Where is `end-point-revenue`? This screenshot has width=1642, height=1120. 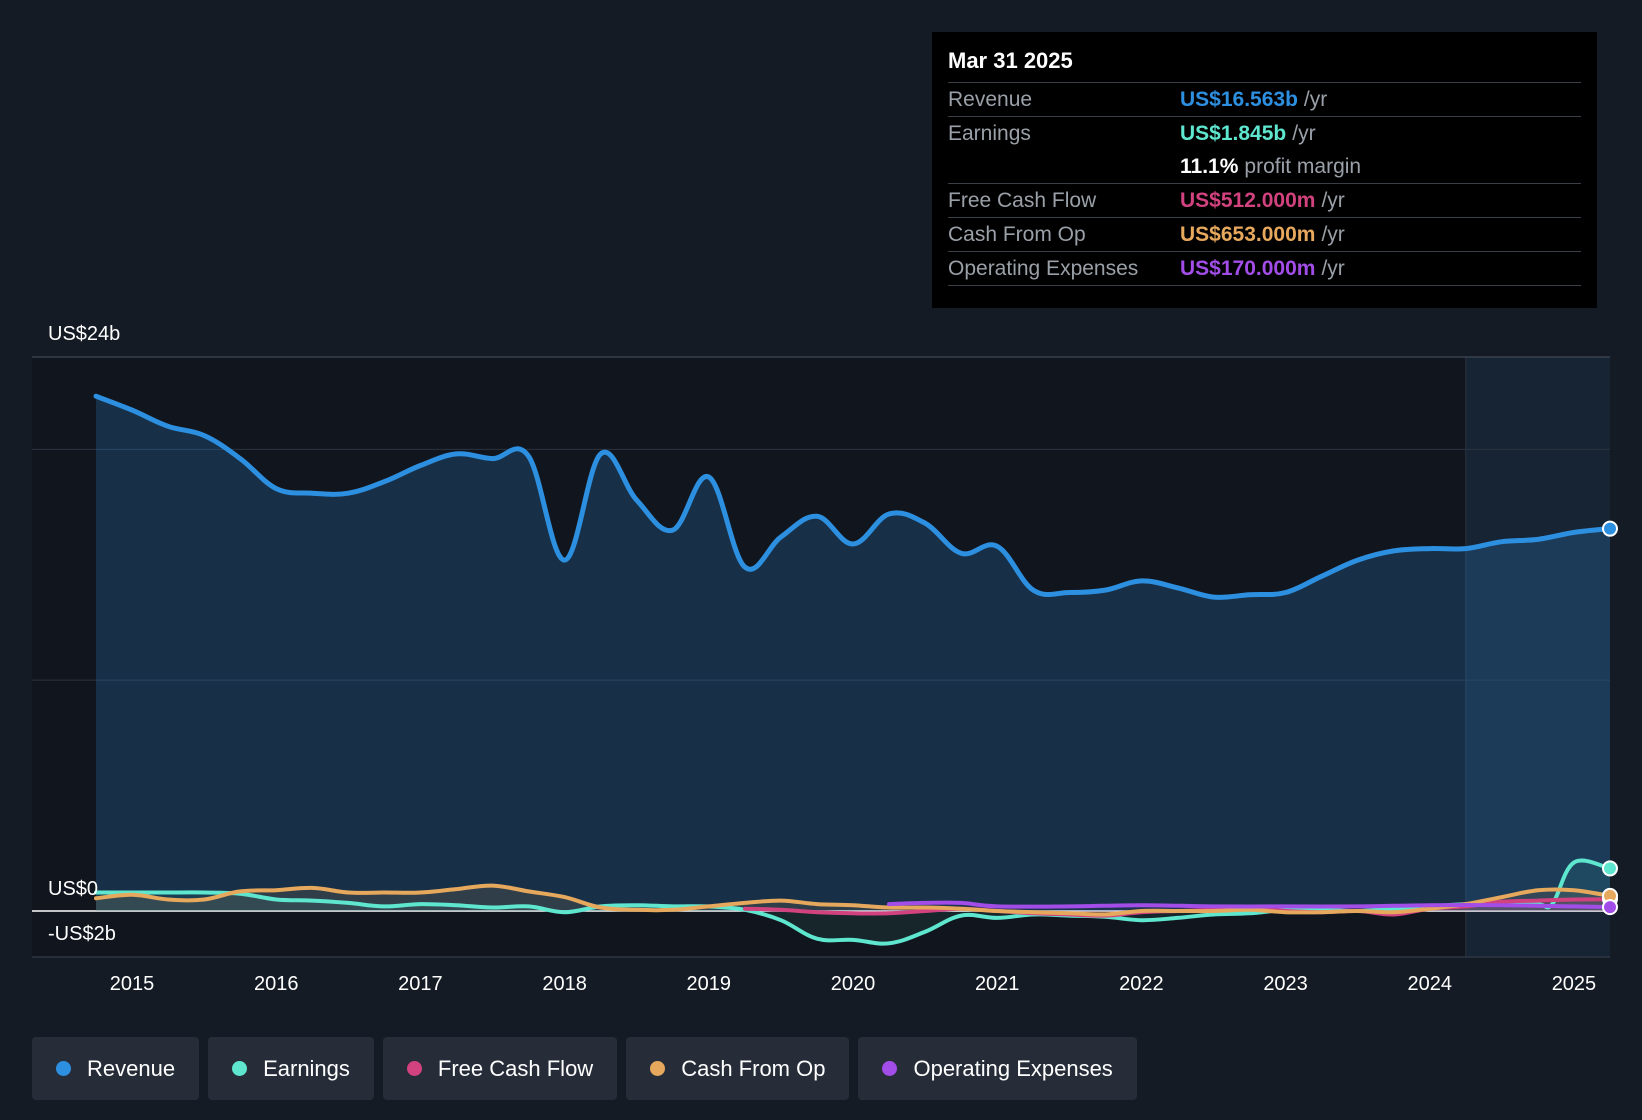 end-point-revenue is located at coordinates (1610, 528).